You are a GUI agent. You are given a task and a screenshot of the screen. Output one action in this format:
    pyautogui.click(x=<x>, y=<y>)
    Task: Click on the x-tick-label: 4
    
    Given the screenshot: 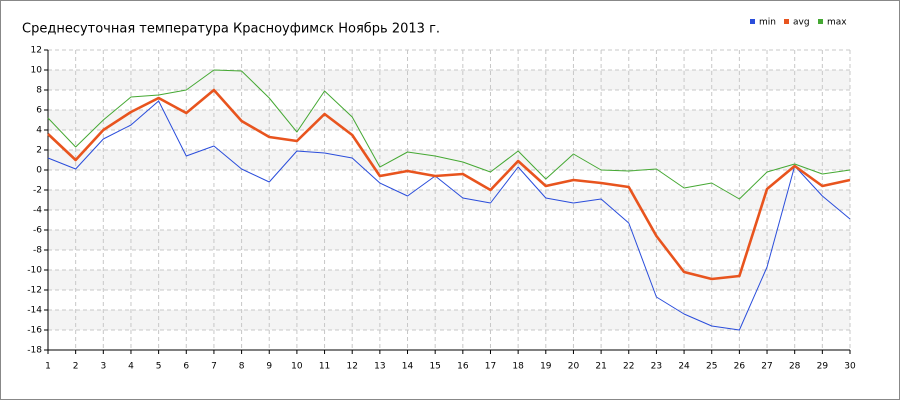 What is the action you would take?
    pyautogui.click(x=131, y=367)
    